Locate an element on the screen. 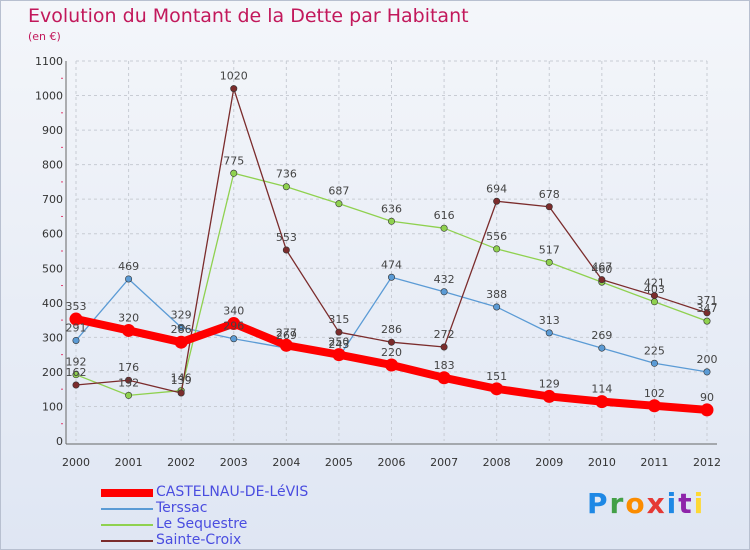  data-label: 296 is located at coordinates (233, 326).